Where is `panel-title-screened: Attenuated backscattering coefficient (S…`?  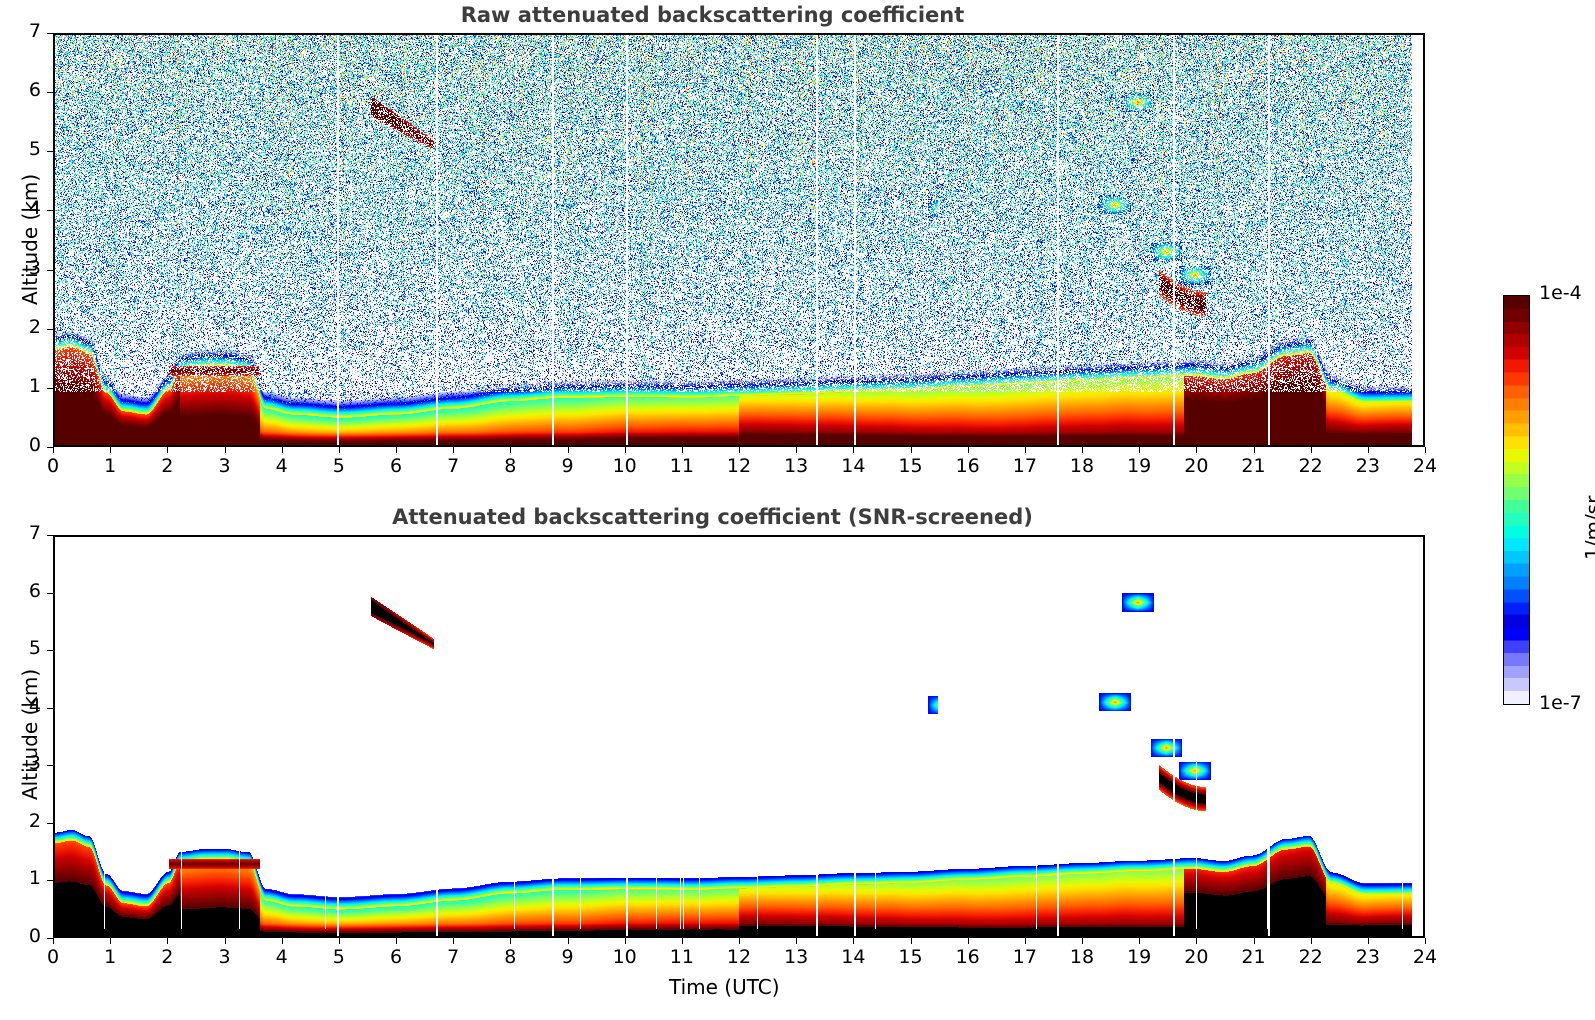 panel-title-screened: Attenuated backscattering coefficient (S… is located at coordinates (712, 517).